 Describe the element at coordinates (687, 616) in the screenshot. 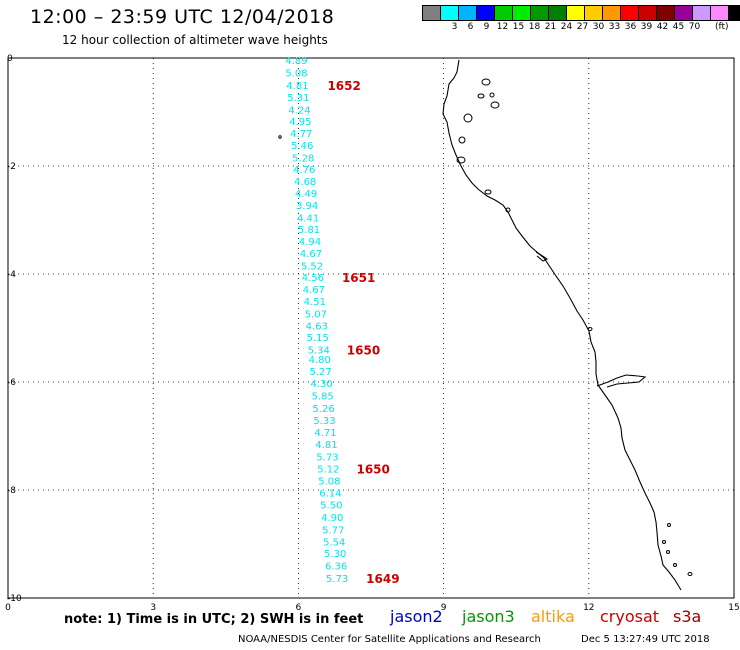

I see `satellite-name-s3a: s3a` at that location.